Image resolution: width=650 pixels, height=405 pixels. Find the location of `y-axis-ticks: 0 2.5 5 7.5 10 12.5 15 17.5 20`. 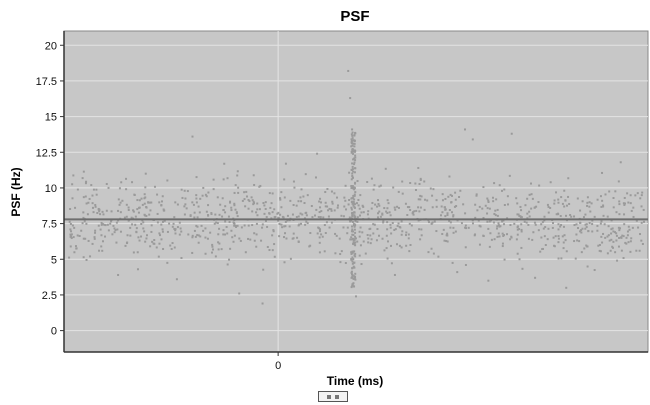

y-axis-ticks: 0 2.5 5 7.5 10 12.5 15 17.5 20 is located at coordinates (50, 189).